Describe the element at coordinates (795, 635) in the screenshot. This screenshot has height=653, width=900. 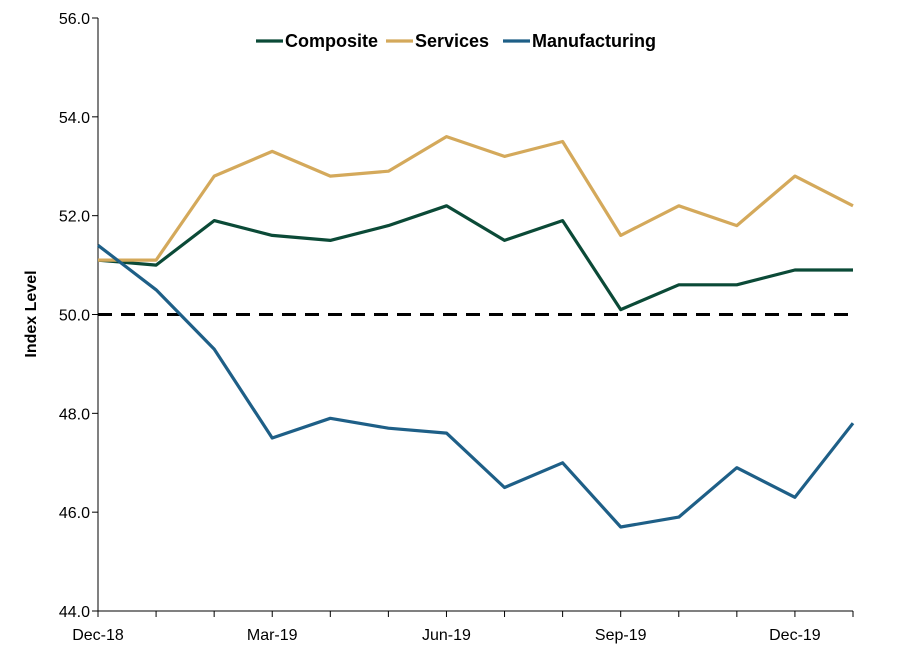
I see `x-tick-label: Dec-19` at that location.